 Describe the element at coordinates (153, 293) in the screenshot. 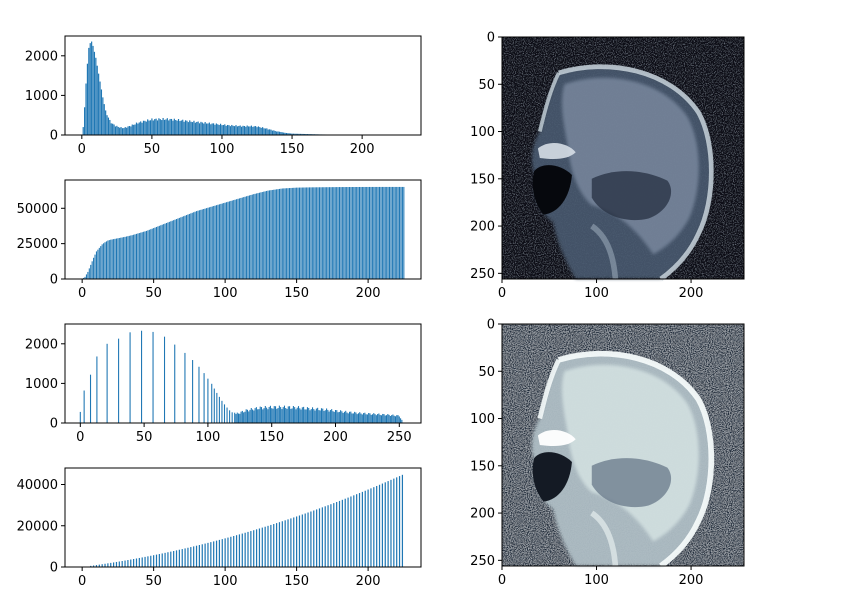

I see `x-tick-label: 50` at that location.